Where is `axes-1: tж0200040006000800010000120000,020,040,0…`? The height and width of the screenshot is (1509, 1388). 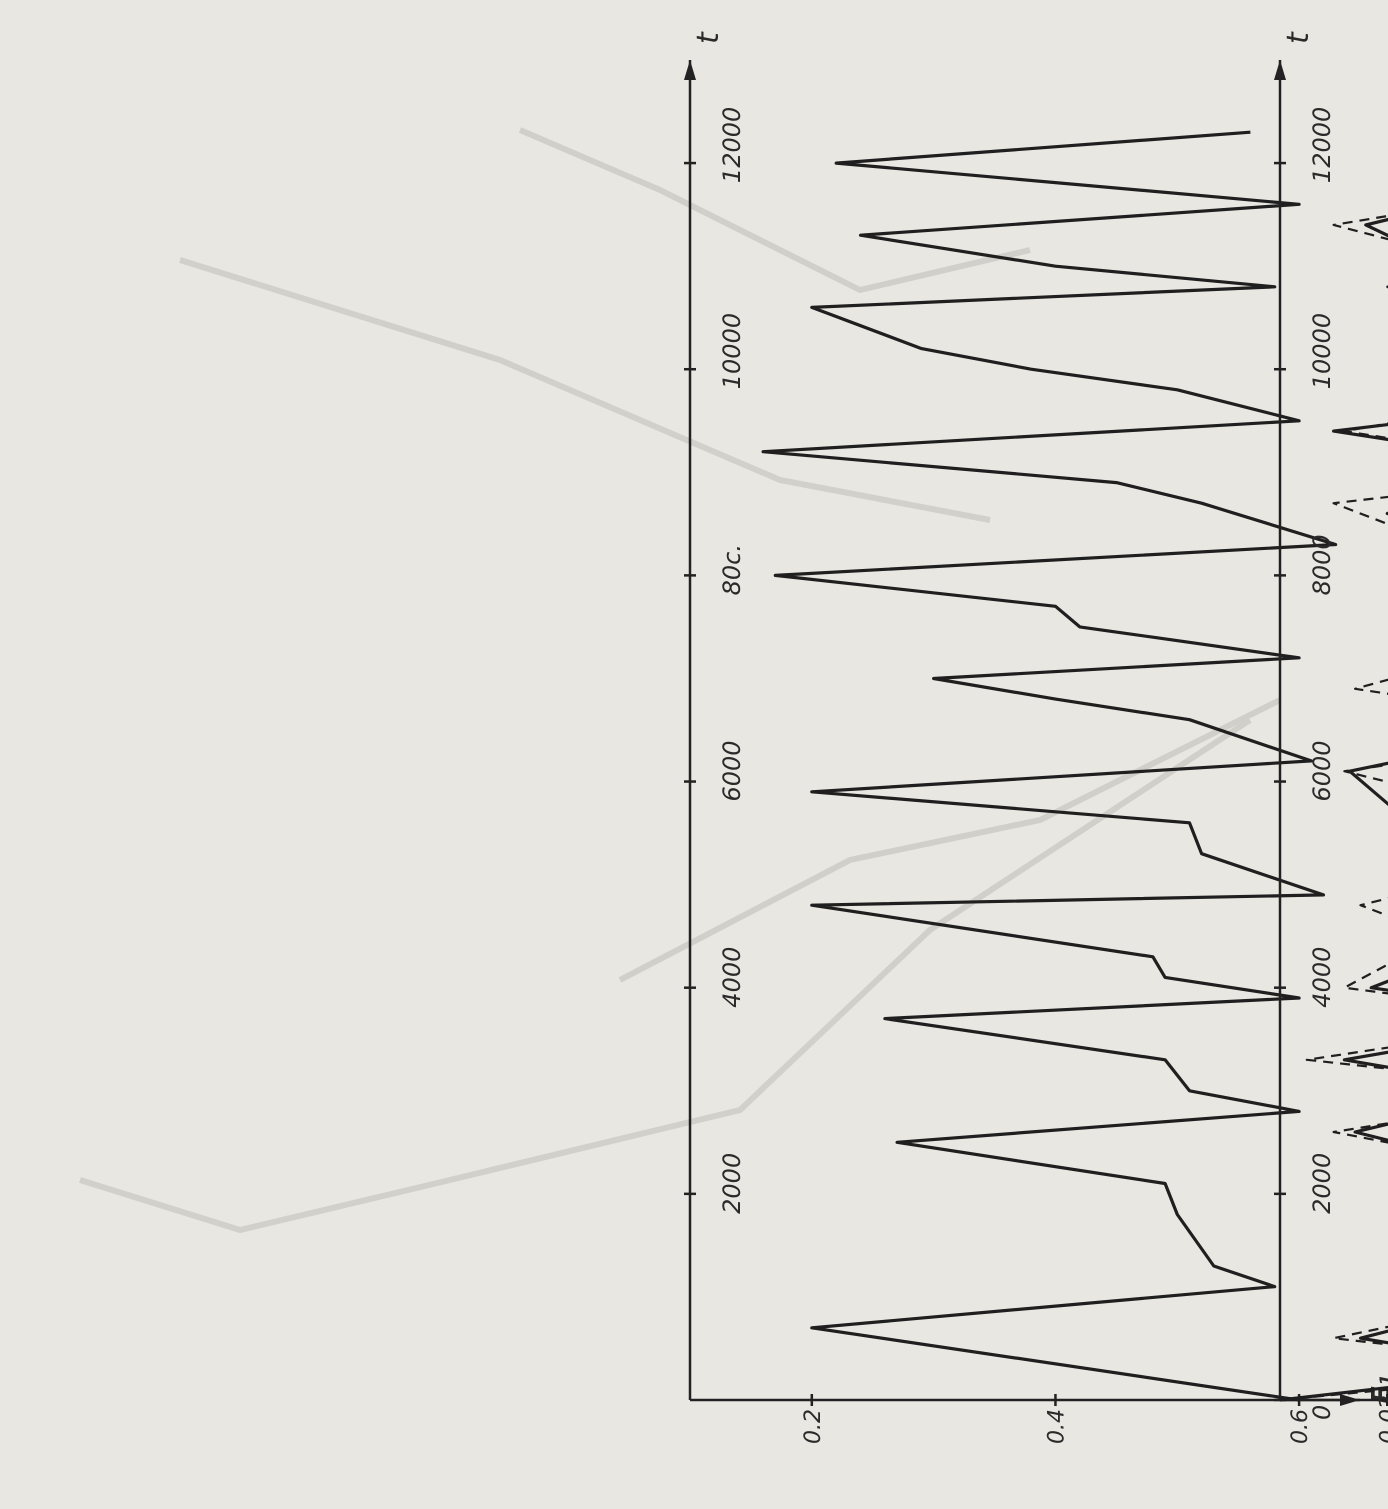
axes-1: tж0200040006000800010000120000,020,040,0… is located at coordinates (1331, 737).